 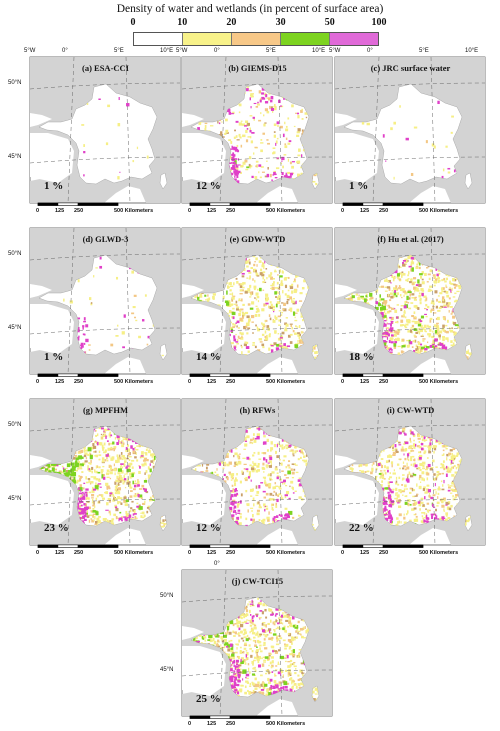 I want to click on legend-tick-label: 100, so click(x=379, y=22).